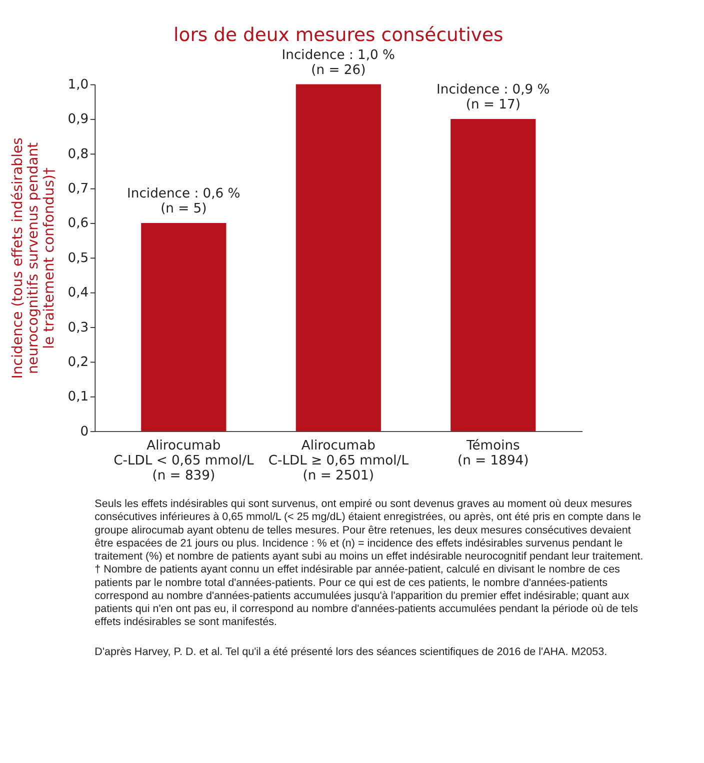  What do you see at coordinates (183, 201) in the screenshot?
I see `data-label: Incidence : 0,6 % (n = 5)` at bounding box center [183, 201].